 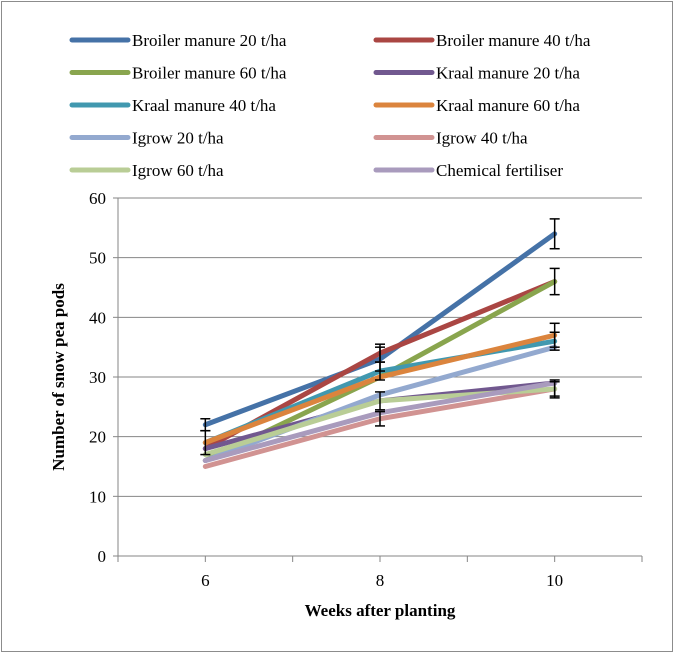 What do you see at coordinates (482, 138) in the screenshot?
I see `legend-label-7: Igrow 40 t/ha` at bounding box center [482, 138].